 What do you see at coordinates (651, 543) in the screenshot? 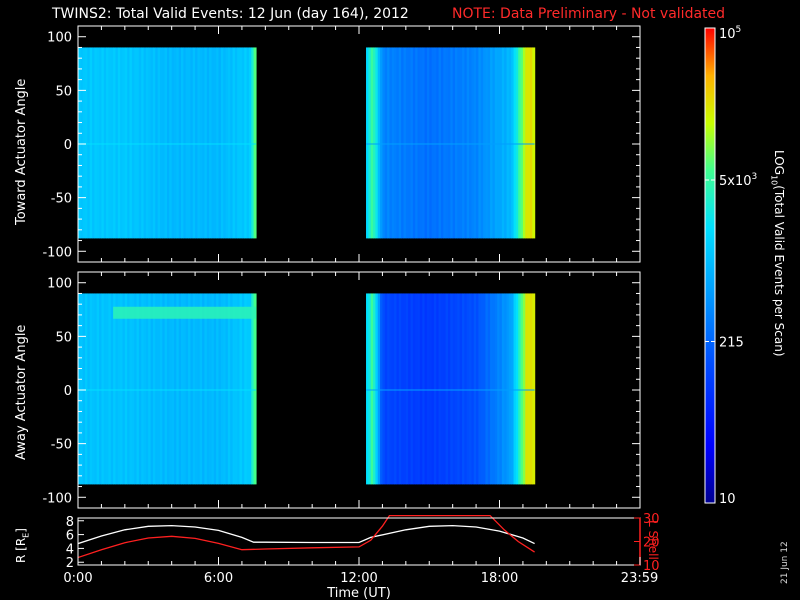
I see `lshell-tick-label: 20` at bounding box center [651, 543].